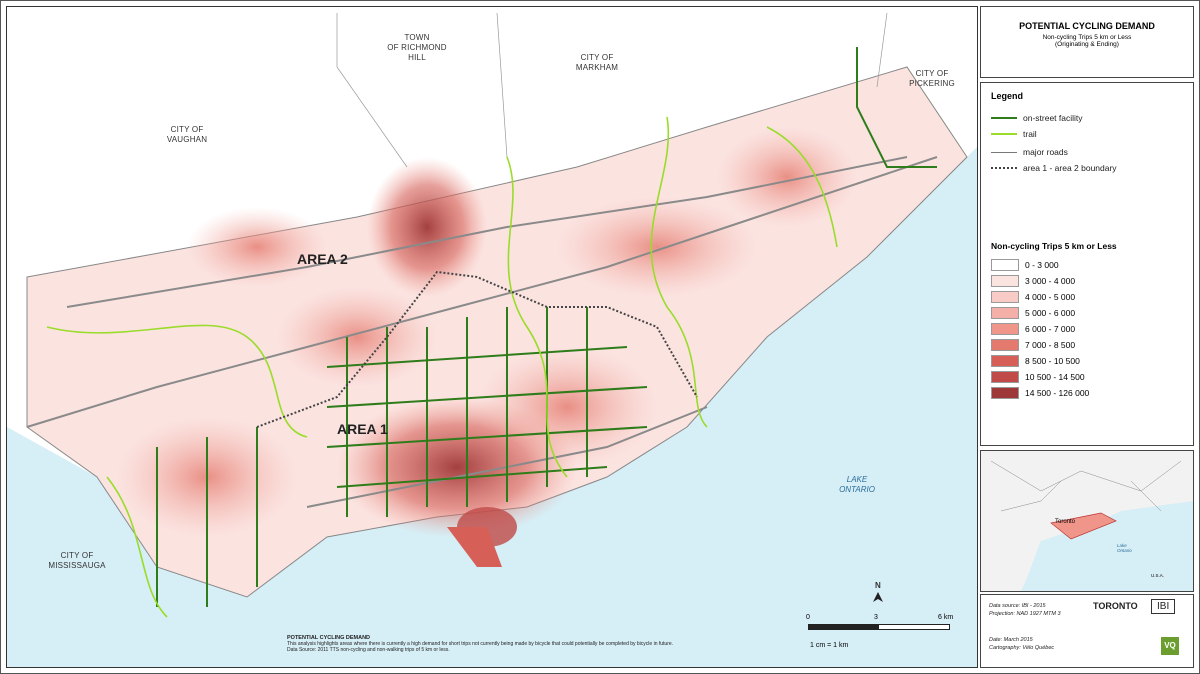  What do you see at coordinates (1030, 134) in the screenshot?
I see `legend-label: trail` at bounding box center [1030, 134].